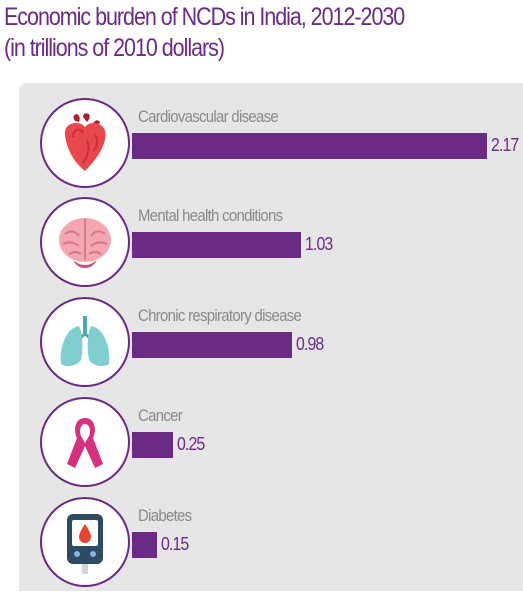 This screenshot has height=597, width=523. I want to click on value-label: 1.03, so click(319, 244).